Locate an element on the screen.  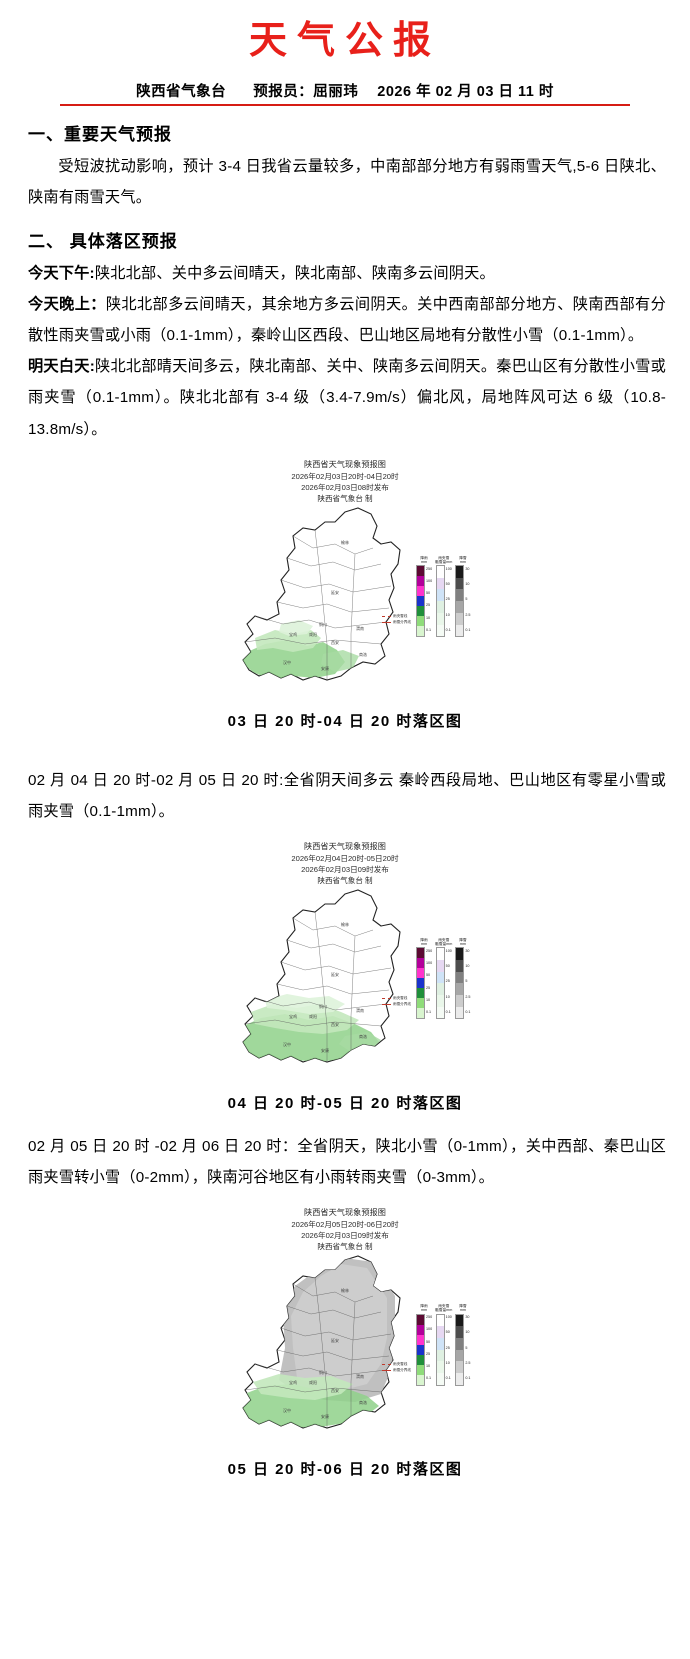
figure-2-legend: 雨夹雪线 雨雪分界线 降雨 mm is located at coordinates (426, 979).